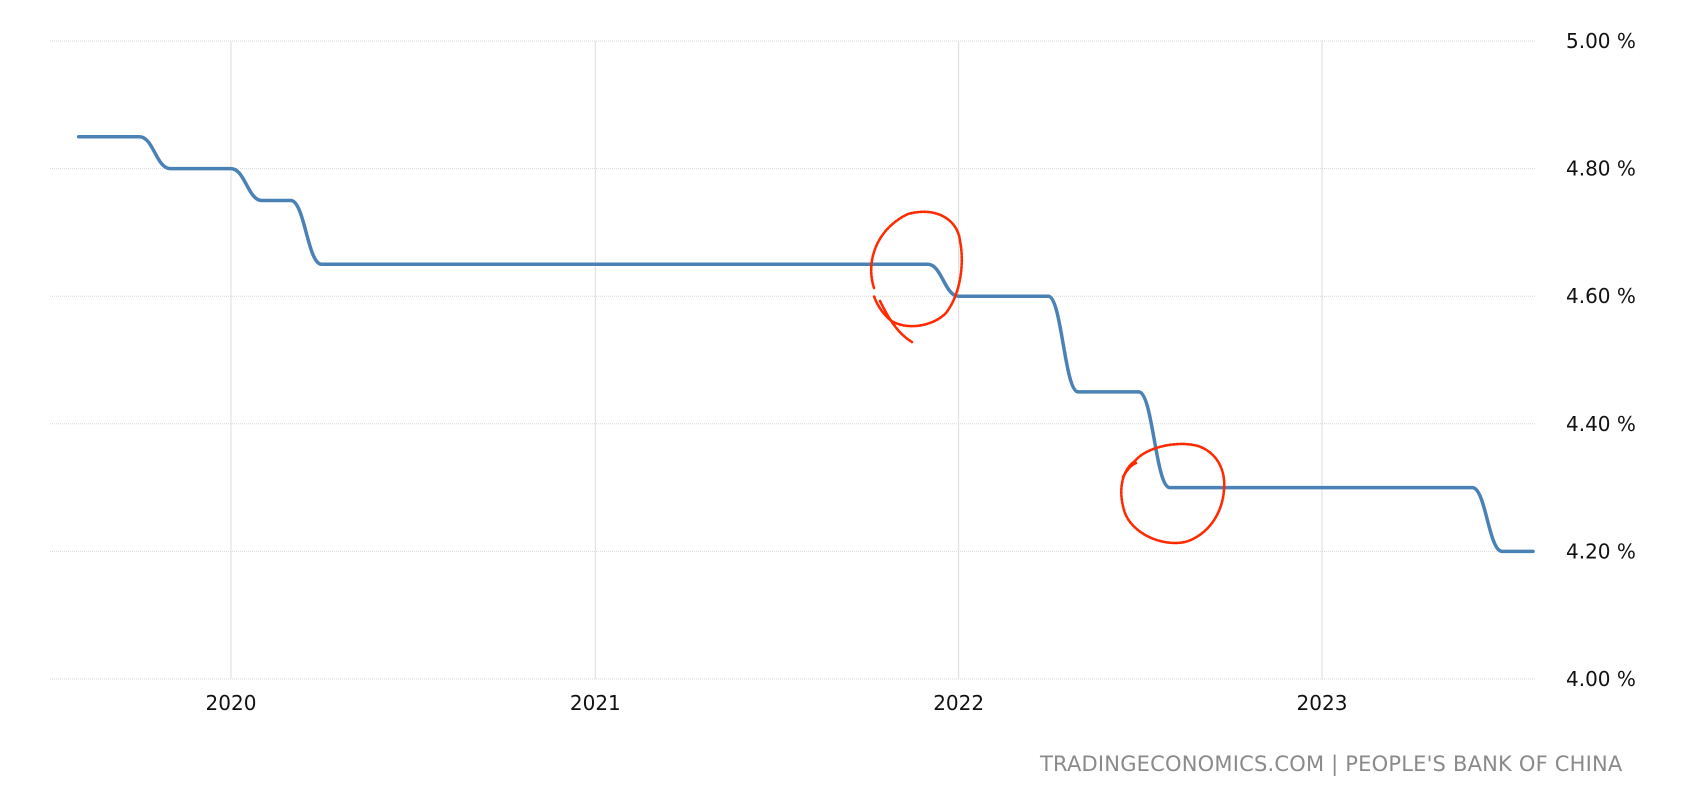  Describe the element at coordinates (958, 703) in the screenshot. I see `x-tick-label: 2022` at that location.